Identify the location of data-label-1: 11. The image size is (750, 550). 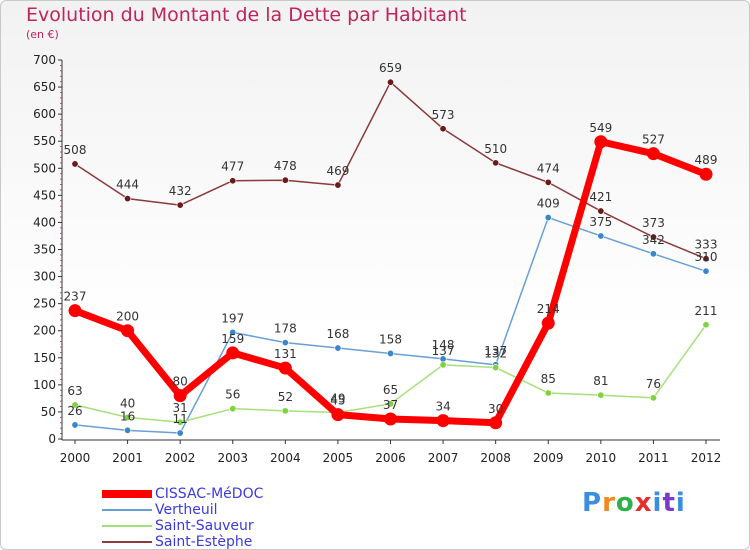
(180, 419).